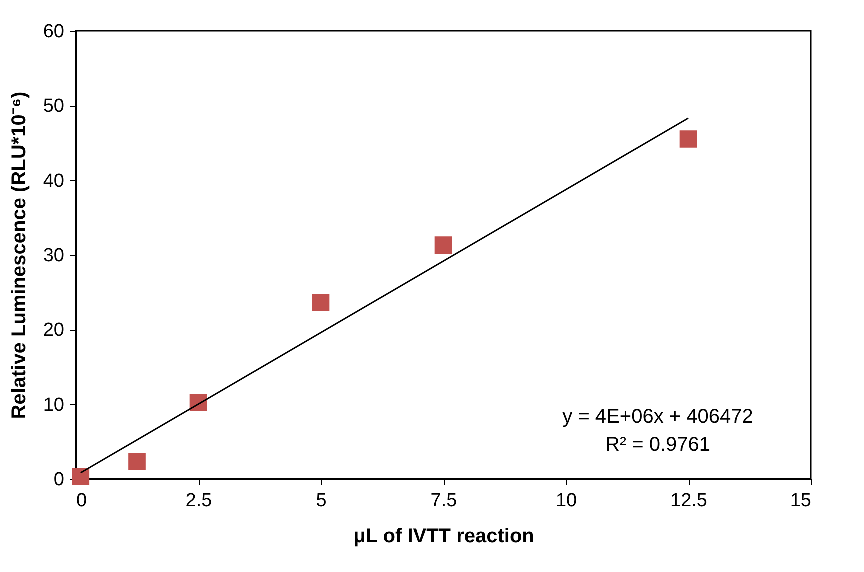 The width and height of the screenshot is (864, 572). What do you see at coordinates (199, 501) in the screenshot?
I see `x-tick-label: 2.5` at bounding box center [199, 501].